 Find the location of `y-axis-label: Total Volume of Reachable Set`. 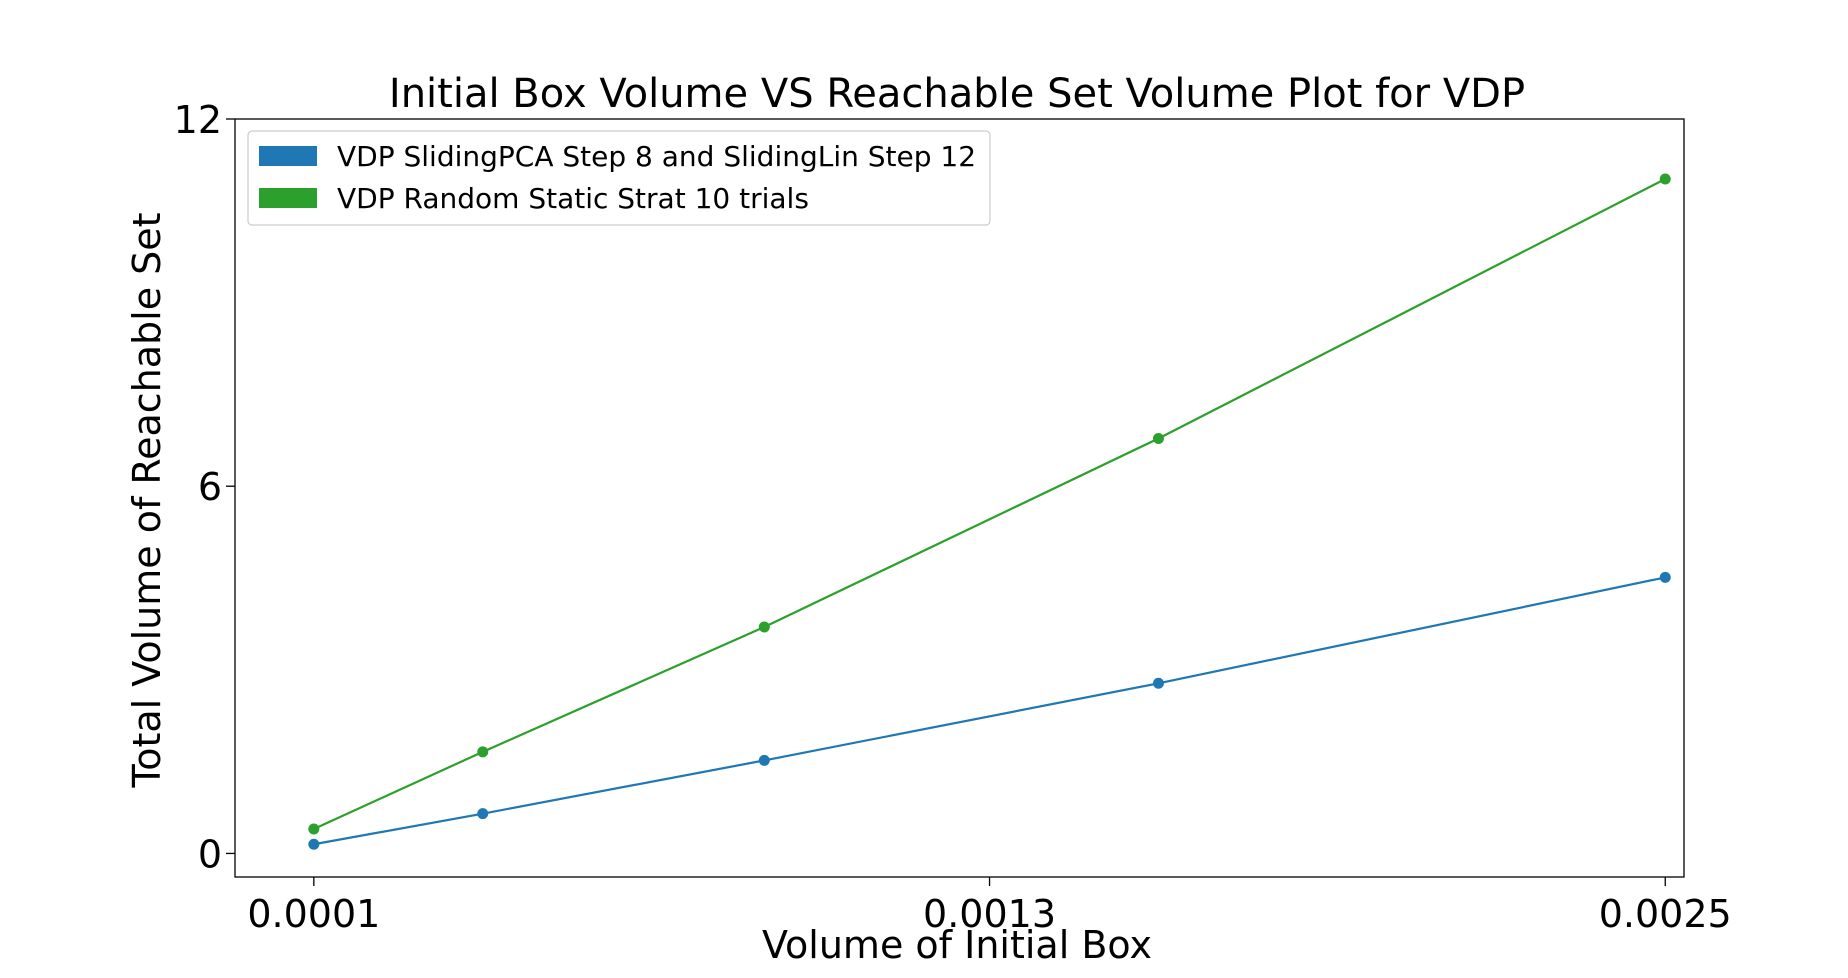

y-axis-label: Total Volume of Reachable Set is located at coordinates (147, 500).